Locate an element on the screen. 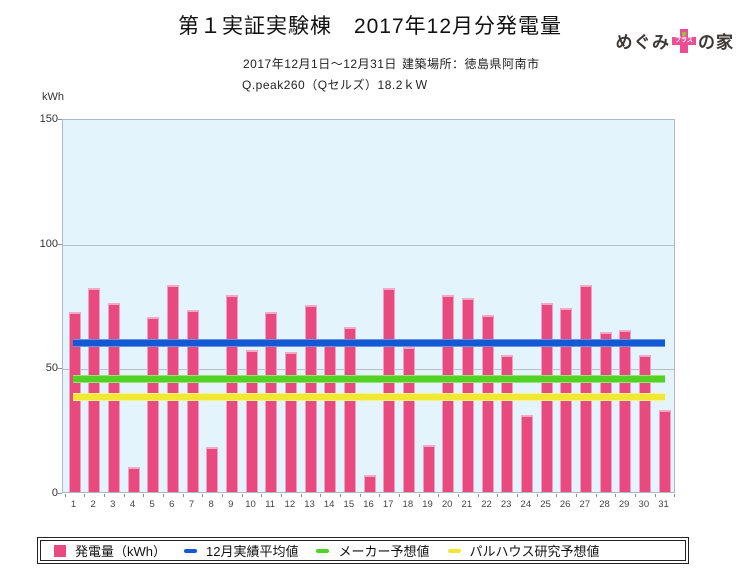 Image resolution: width=740 pixels, height=569 pixels. x-tick-label-25: 25 is located at coordinates (545, 504).